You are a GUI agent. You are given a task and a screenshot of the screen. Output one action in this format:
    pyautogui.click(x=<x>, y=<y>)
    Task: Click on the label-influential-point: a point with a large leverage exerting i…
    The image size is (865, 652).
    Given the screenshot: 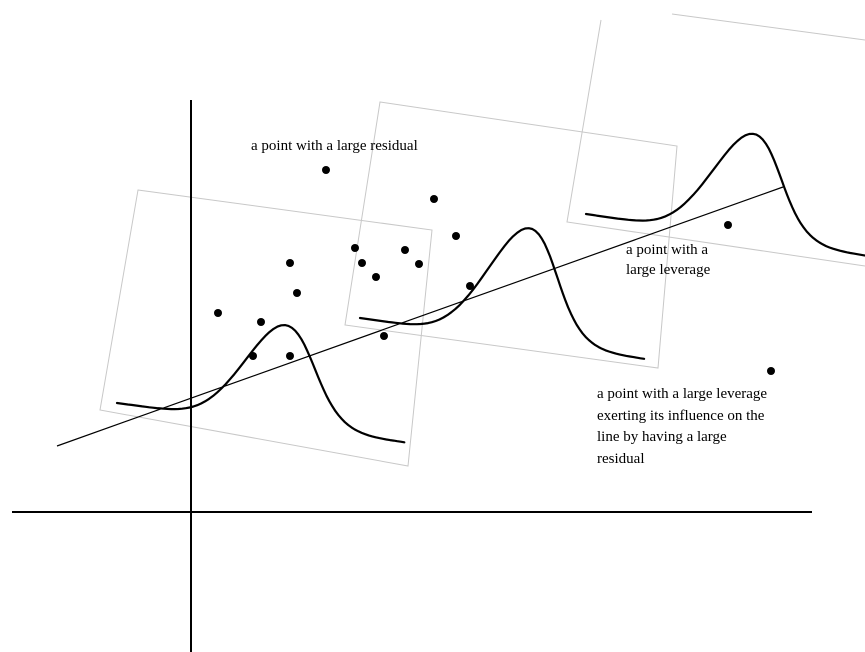 What is the action you would take?
    pyautogui.click(x=682, y=427)
    